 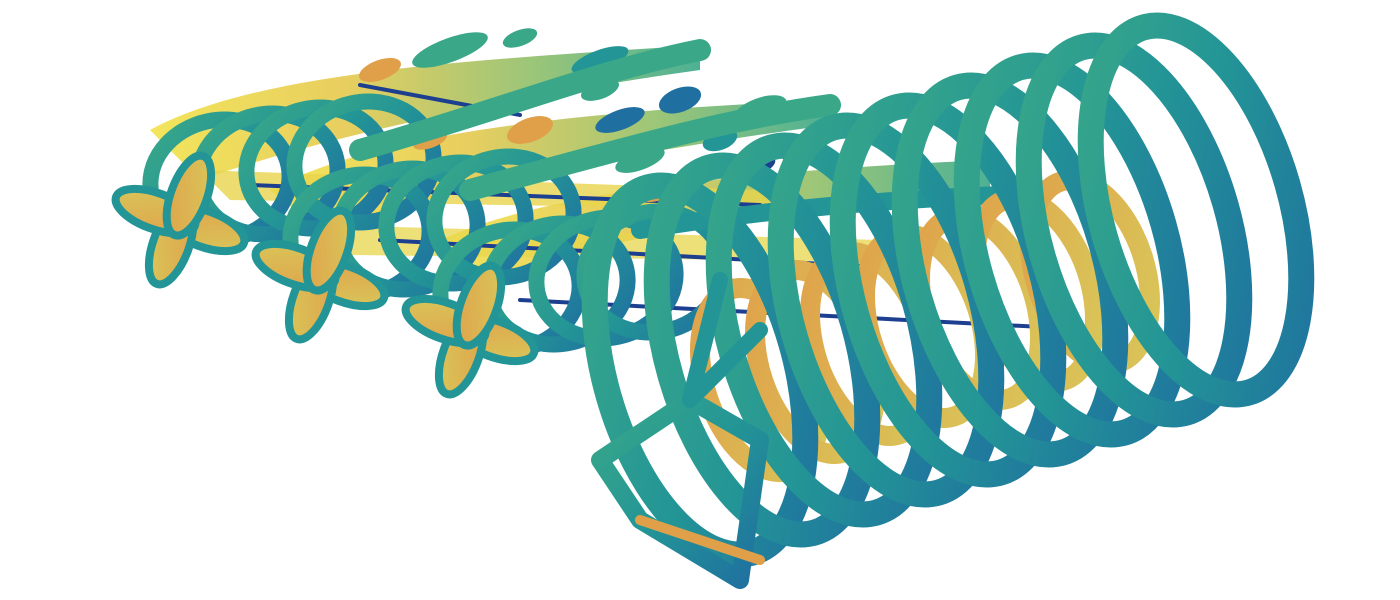 What do you see at coordinates (680, 490) in the screenshot?
I see `blade-root-frame` at bounding box center [680, 490].